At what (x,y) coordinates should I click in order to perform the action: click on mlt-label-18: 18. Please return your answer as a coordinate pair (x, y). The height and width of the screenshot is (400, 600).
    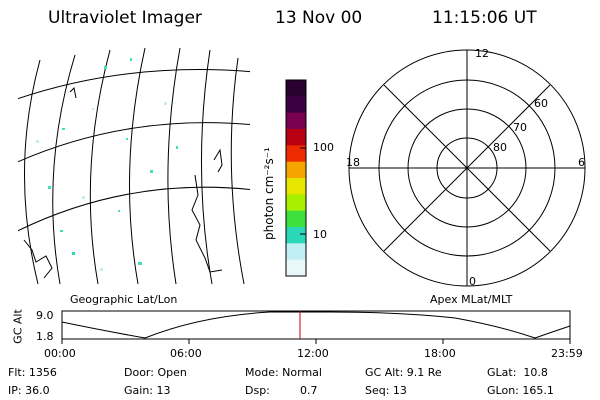
    Looking at the image, I should click on (353, 162).